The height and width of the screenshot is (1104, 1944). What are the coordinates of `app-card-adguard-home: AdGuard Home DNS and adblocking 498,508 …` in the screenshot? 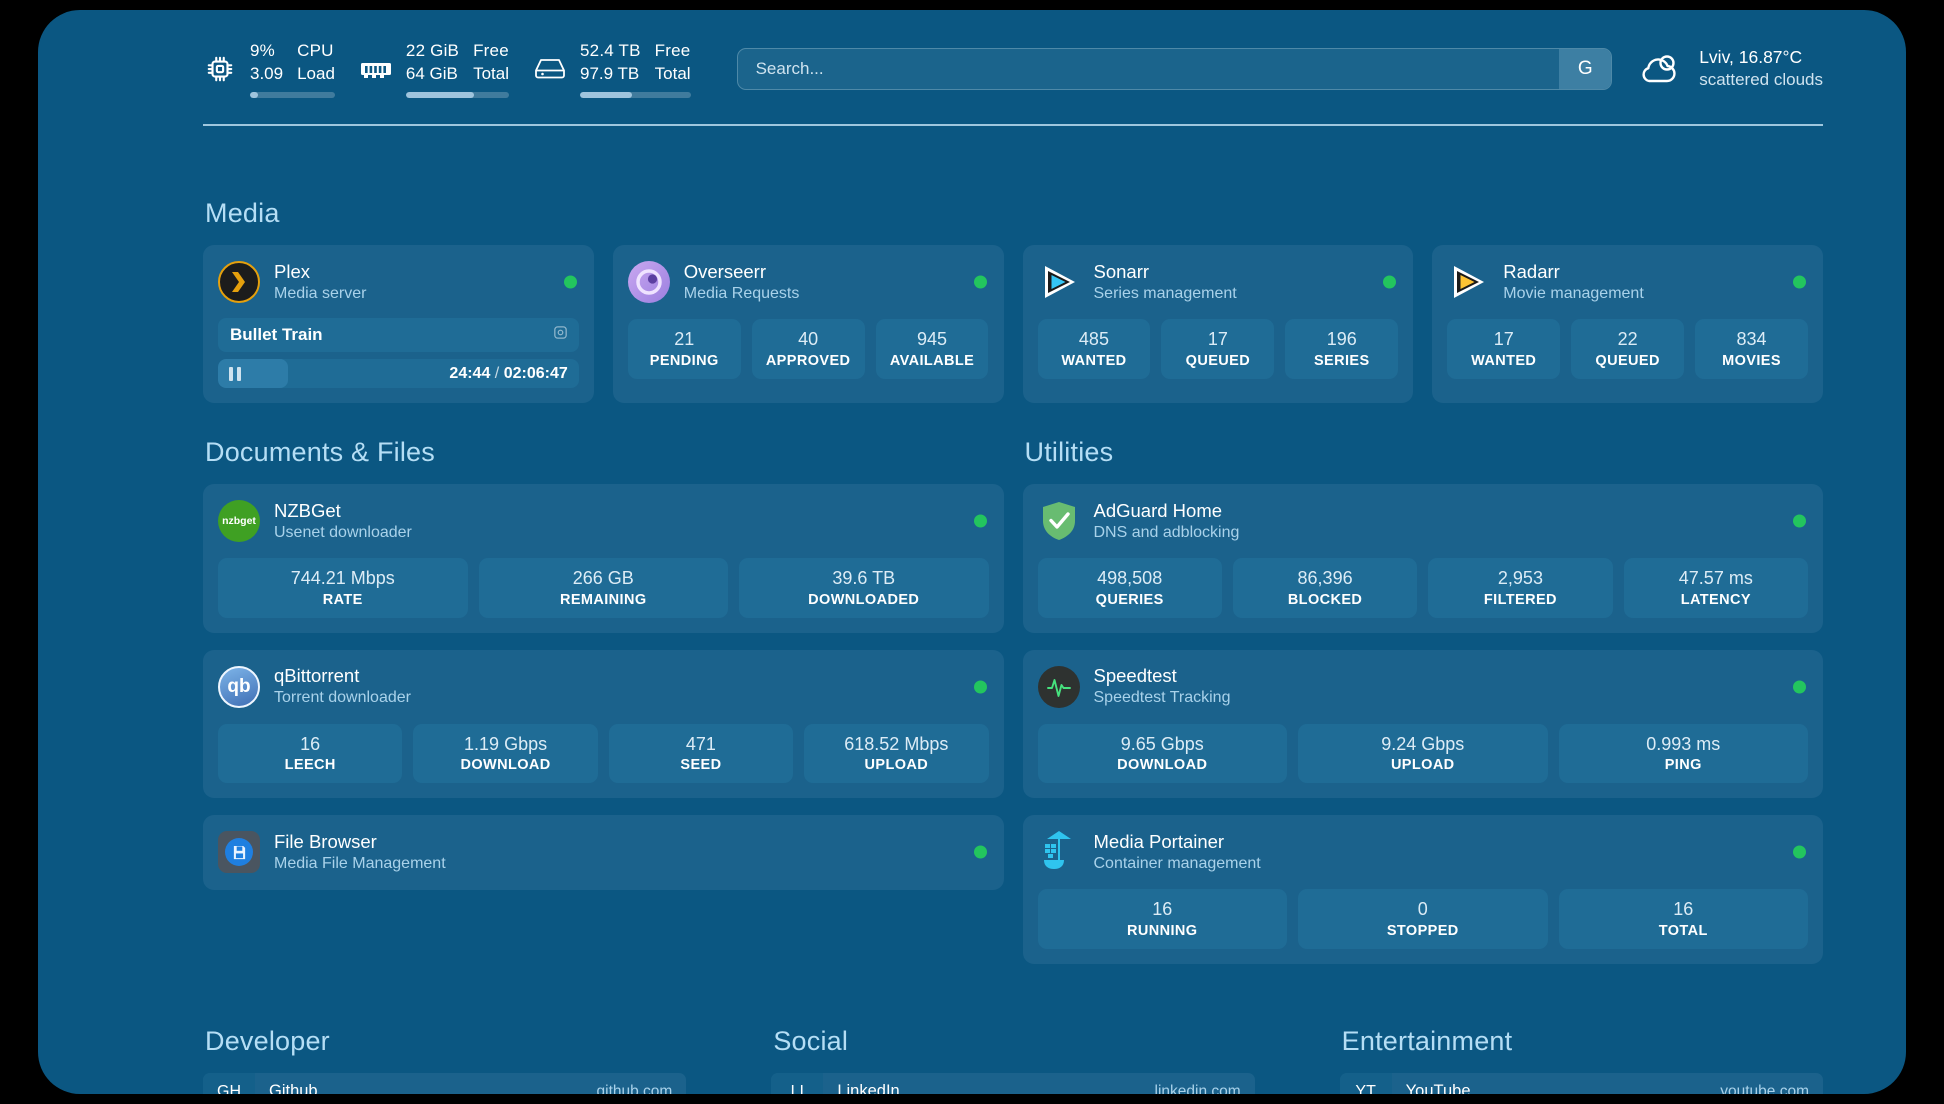 It's located at (1422, 558).